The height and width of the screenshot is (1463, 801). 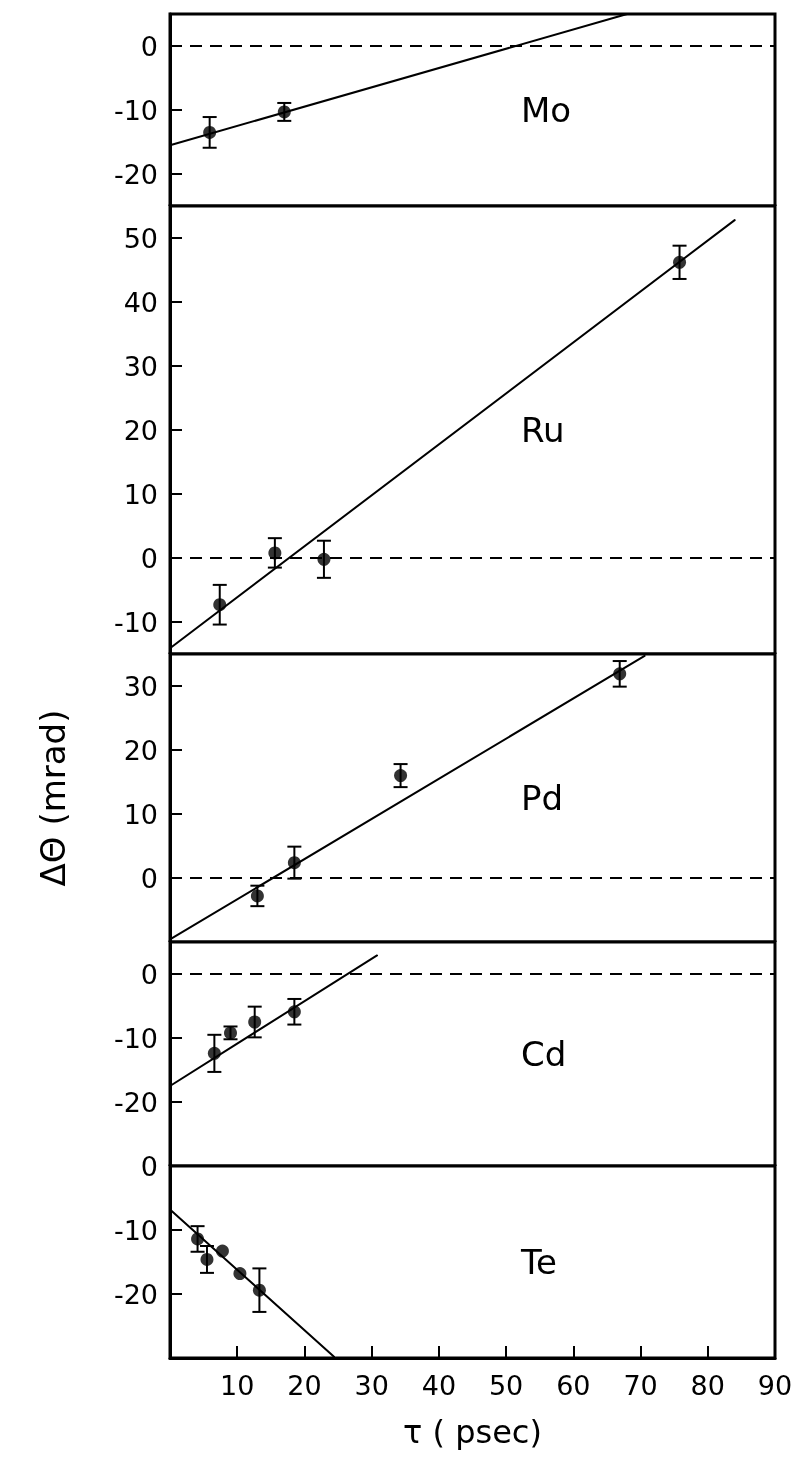 What do you see at coordinates (707, 1385) in the screenshot?
I see `x-tick-label: 80` at bounding box center [707, 1385].